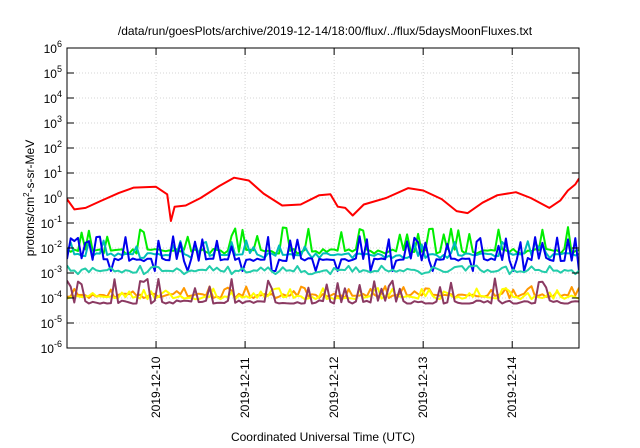 The height and width of the screenshot is (448, 640). What do you see at coordinates (423, 387) in the screenshot?
I see `x-tick-label: 2019-12-13` at bounding box center [423, 387].